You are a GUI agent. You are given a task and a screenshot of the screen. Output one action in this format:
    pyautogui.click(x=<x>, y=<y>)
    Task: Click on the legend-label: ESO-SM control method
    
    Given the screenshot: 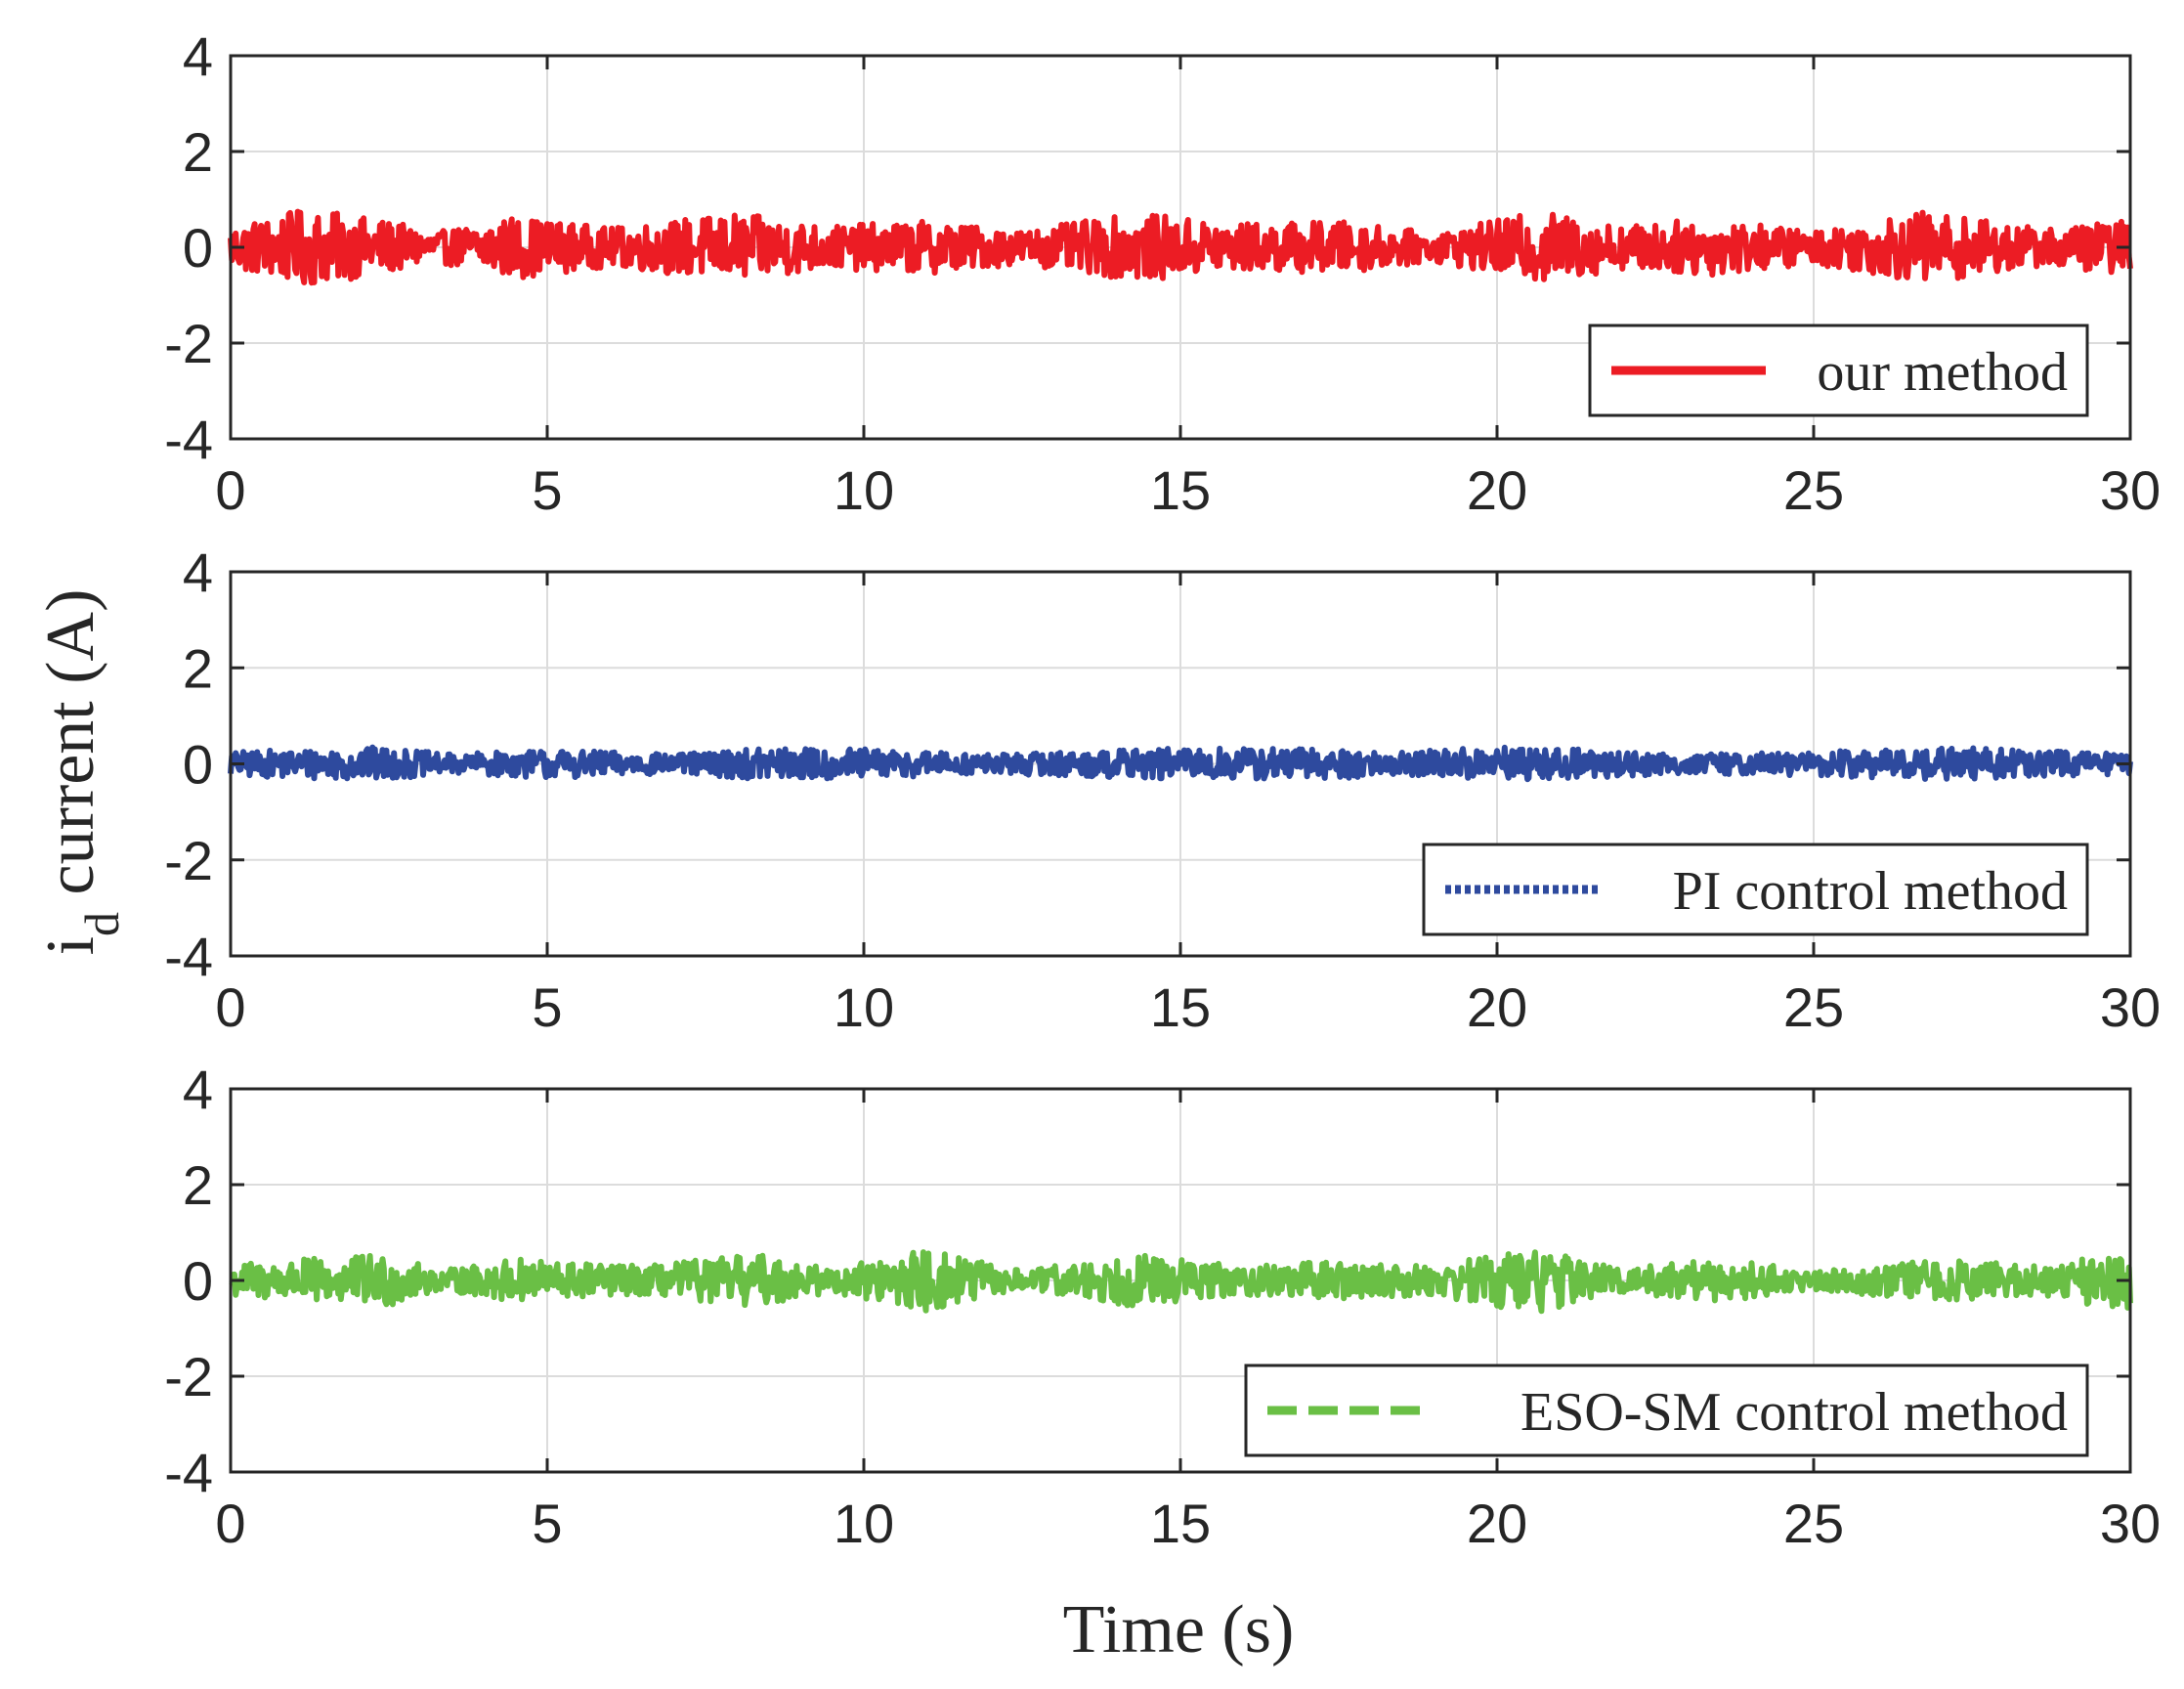 What is the action you would take?
    pyautogui.click(x=1794, y=1412)
    